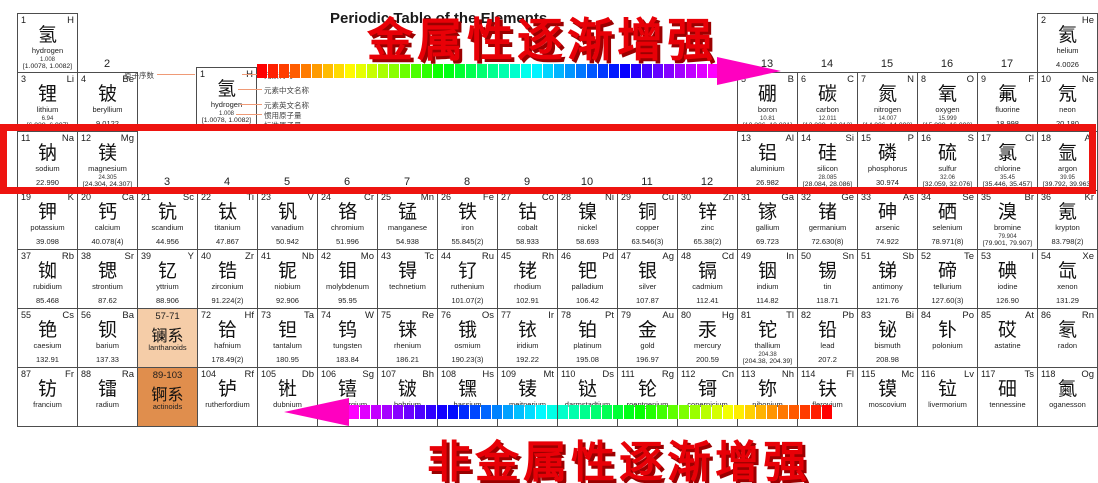 This screenshot has height=483, width=1098. What do you see at coordinates (947, 102) in the screenshot?
I see `element-O: 8 O 氧 oxygen 15.999 [15.999, 16.000]` at bounding box center [947, 102].